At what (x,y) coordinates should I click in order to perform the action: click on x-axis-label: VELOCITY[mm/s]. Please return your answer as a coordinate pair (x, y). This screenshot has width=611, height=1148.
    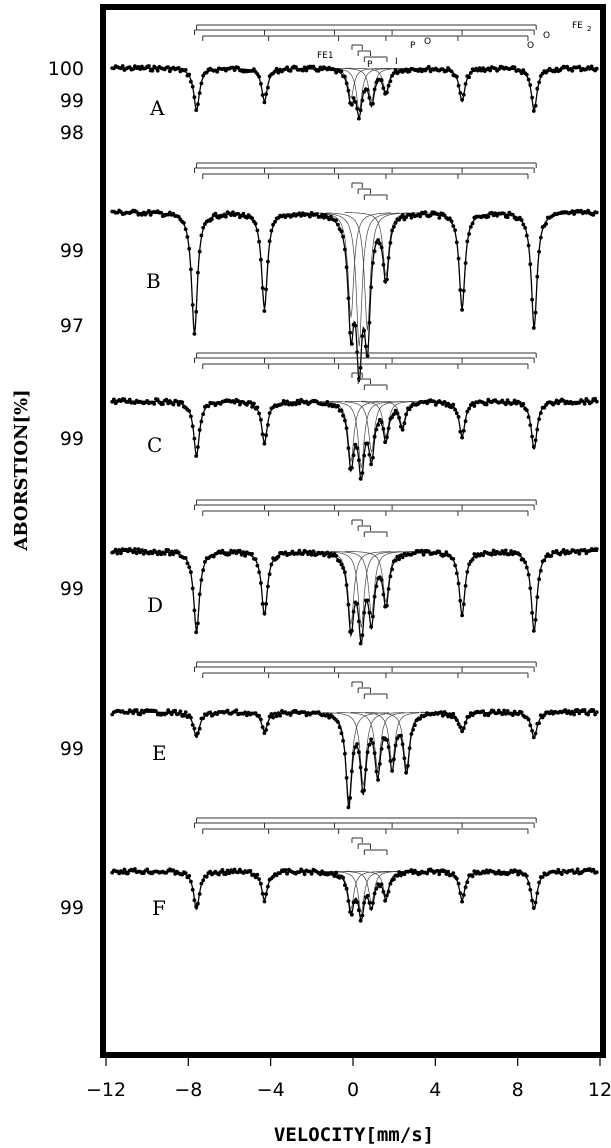
    Looking at the image, I should click on (354, 1135).